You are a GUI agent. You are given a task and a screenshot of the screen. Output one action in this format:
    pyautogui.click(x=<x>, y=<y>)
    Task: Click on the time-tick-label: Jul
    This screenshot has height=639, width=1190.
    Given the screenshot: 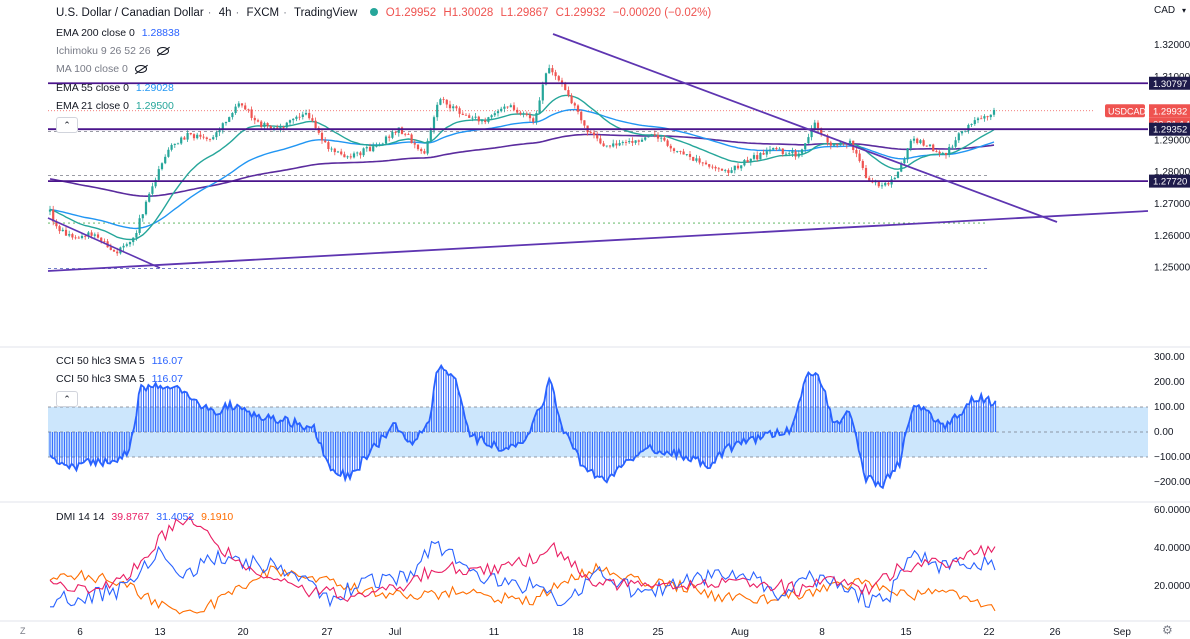 What is the action you would take?
    pyautogui.click(x=395, y=632)
    